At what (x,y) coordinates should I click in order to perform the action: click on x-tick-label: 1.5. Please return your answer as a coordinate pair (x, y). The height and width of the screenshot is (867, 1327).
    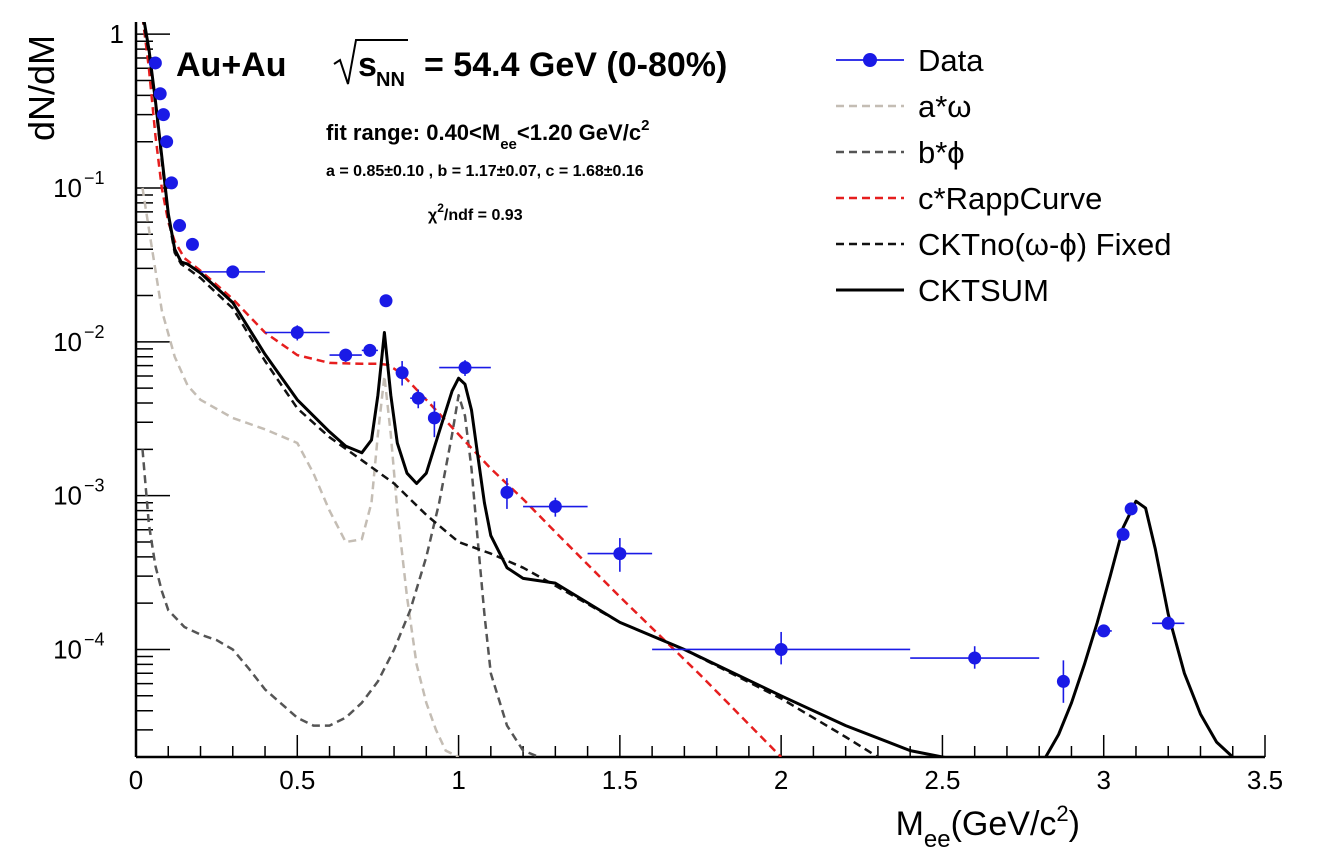
    Looking at the image, I should click on (620, 780).